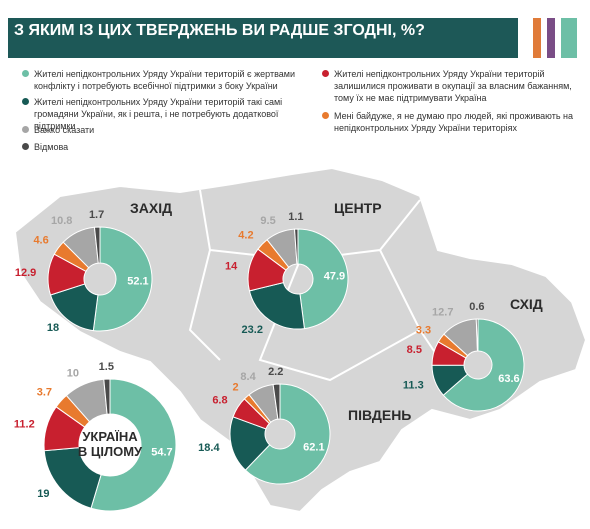  What do you see at coordinates (423, 331) in the screenshot?
I see `value-label: 3.3` at bounding box center [423, 331].